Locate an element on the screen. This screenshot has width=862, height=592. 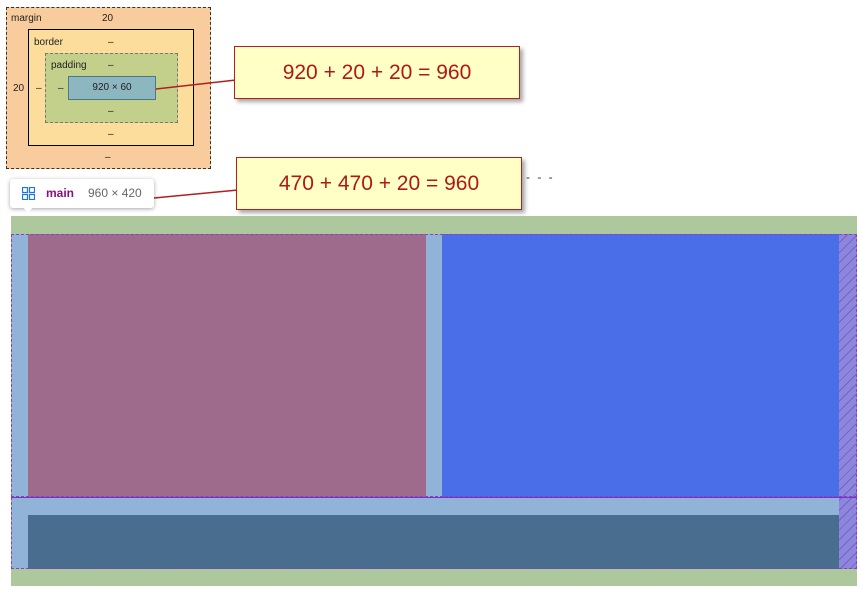
margin-left-value: 20 is located at coordinates (19, 88).